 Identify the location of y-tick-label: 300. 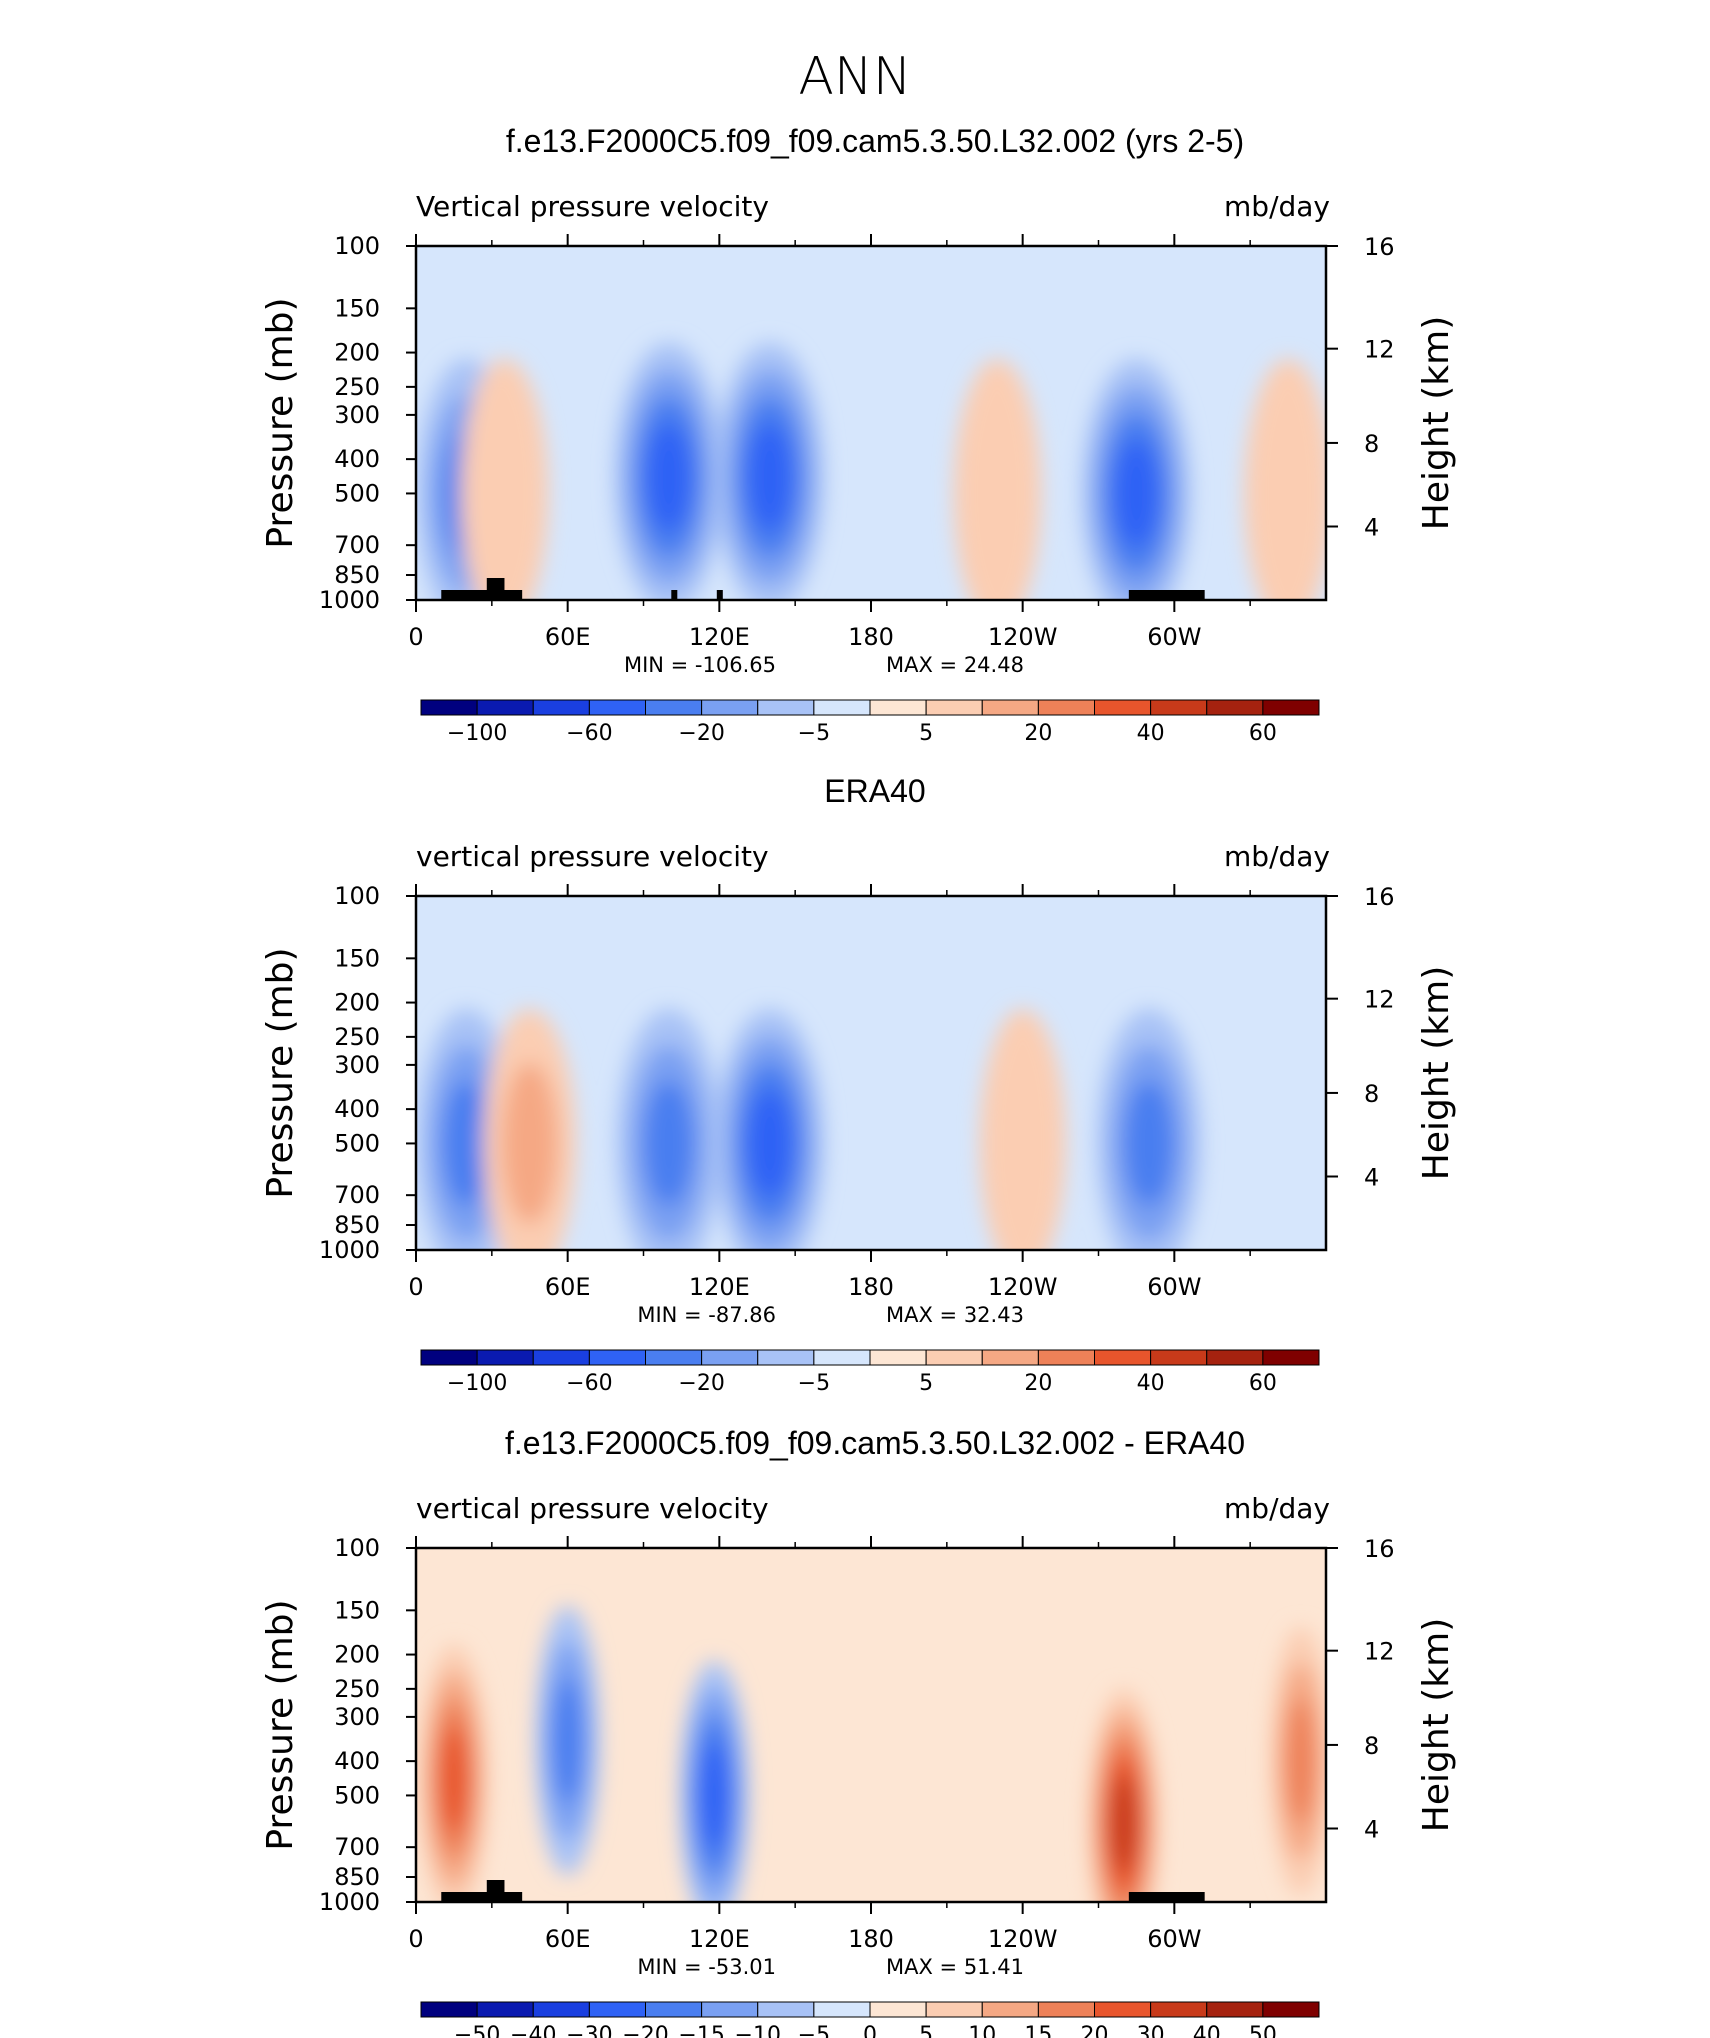
(357, 1717).